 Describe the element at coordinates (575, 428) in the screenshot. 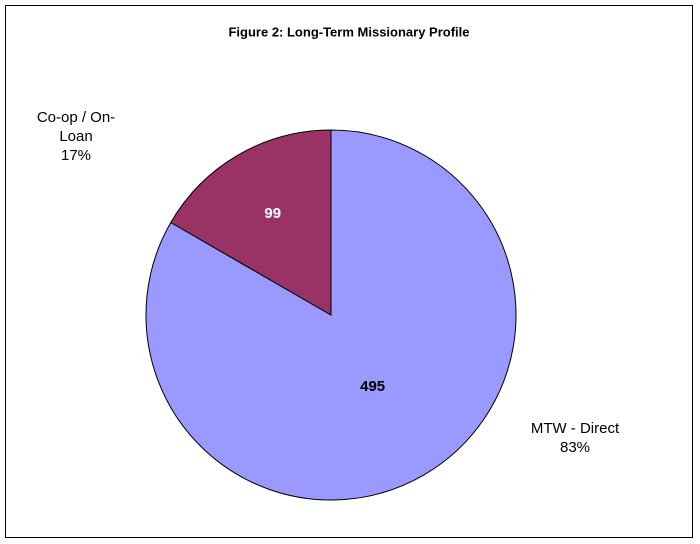

I see `category-label: MTW - Direct` at that location.